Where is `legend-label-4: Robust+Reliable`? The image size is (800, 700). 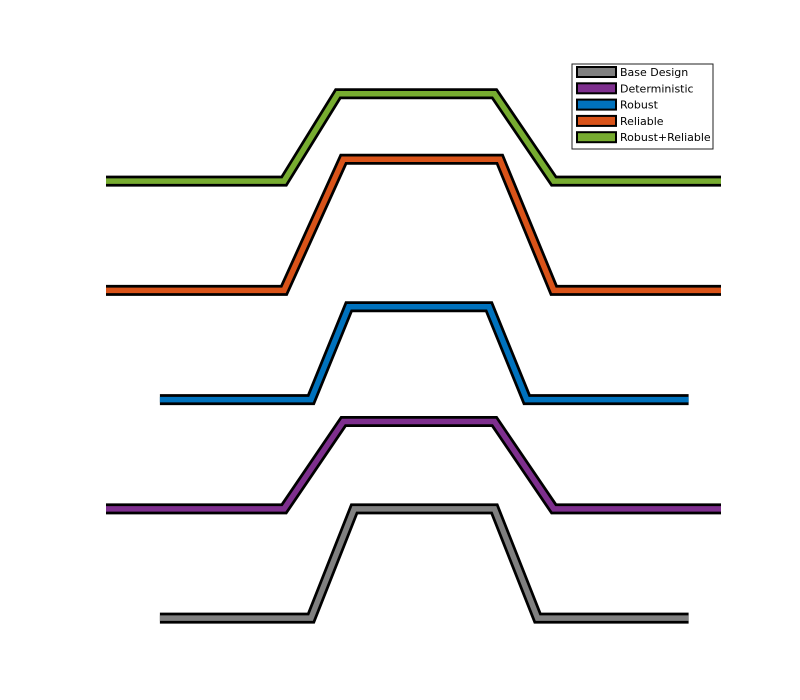 legend-label-4: Robust+Reliable is located at coordinates (665, 137).